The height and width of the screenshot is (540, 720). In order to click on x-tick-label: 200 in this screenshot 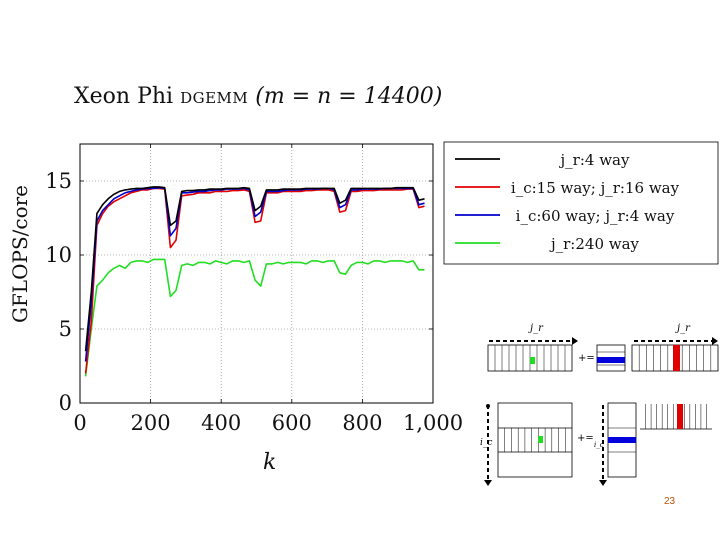, I will do `click(151, 423)`.